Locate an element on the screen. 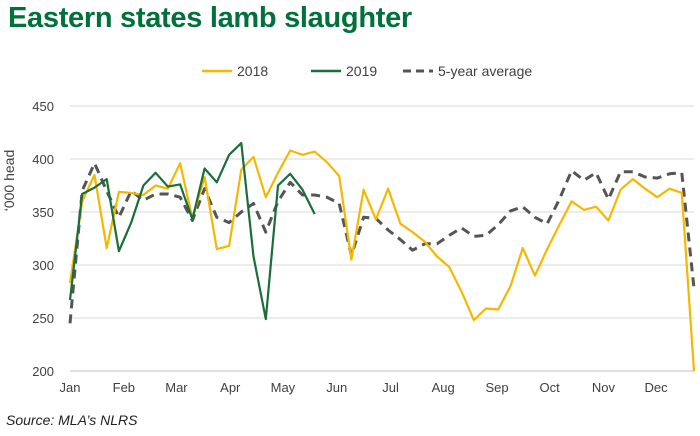 This screenshot has height=436, width=700. legend-label: 2018 is located at coordinates (252, 71).